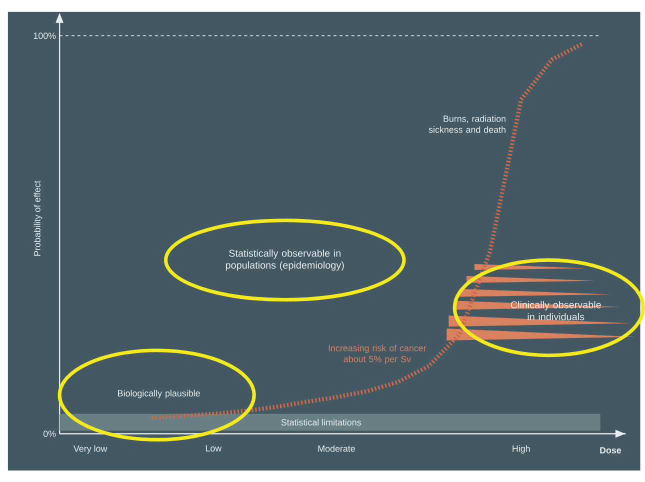 This screenshot has width=645, height=482. What do you see at coordinates (521, 449) in the screenshot?
I see `x-tick-label: High` at bounding box center [521, 449].